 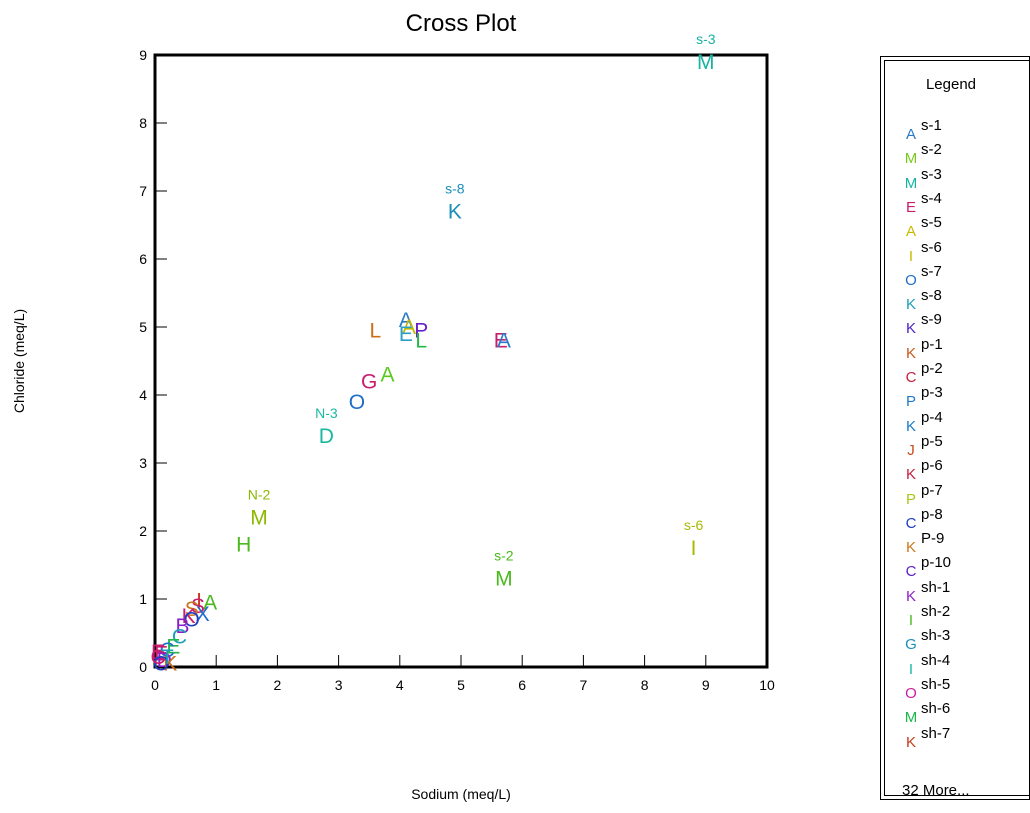 I want to click on chart-title: Cross Plot, so click(x=461, y=23).